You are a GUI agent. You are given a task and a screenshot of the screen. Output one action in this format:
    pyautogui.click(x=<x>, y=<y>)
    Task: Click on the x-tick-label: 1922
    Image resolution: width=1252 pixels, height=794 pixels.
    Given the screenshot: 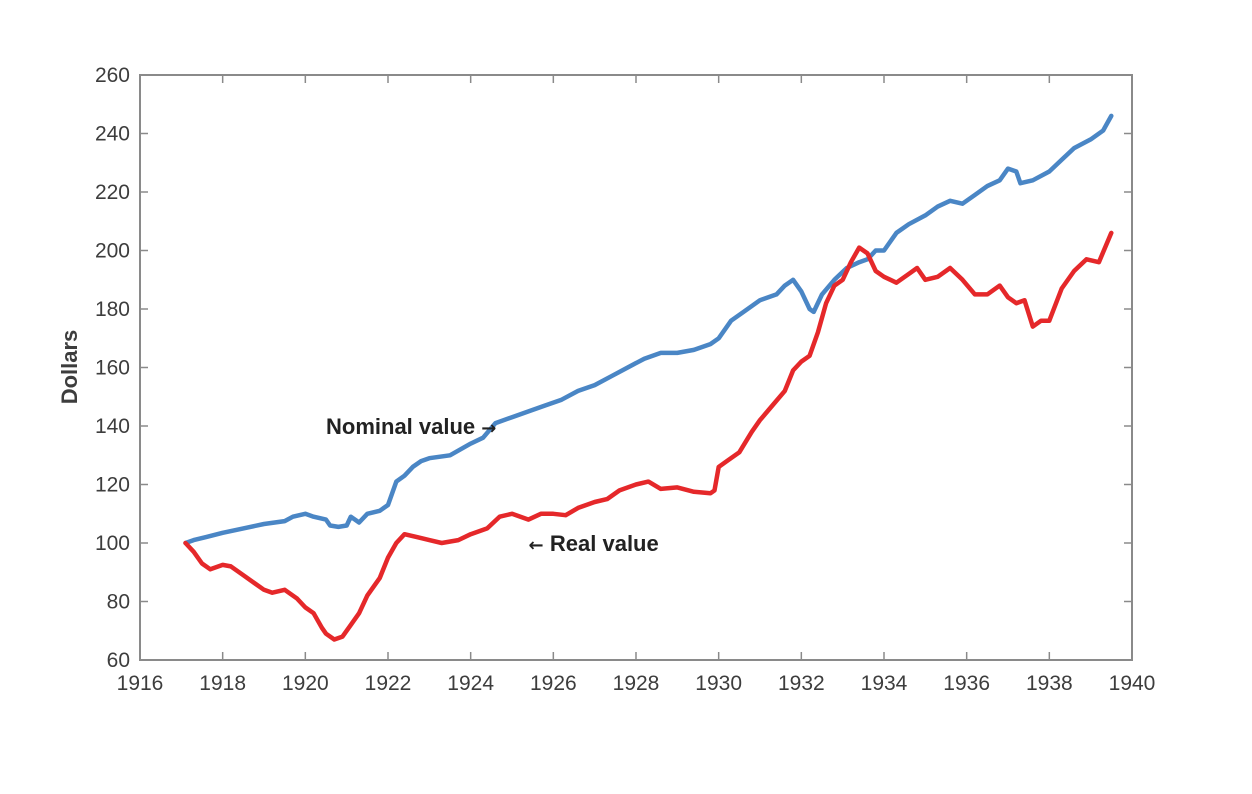 What is the action you would take?
    pyautogui.click(x=388, y=683)
    